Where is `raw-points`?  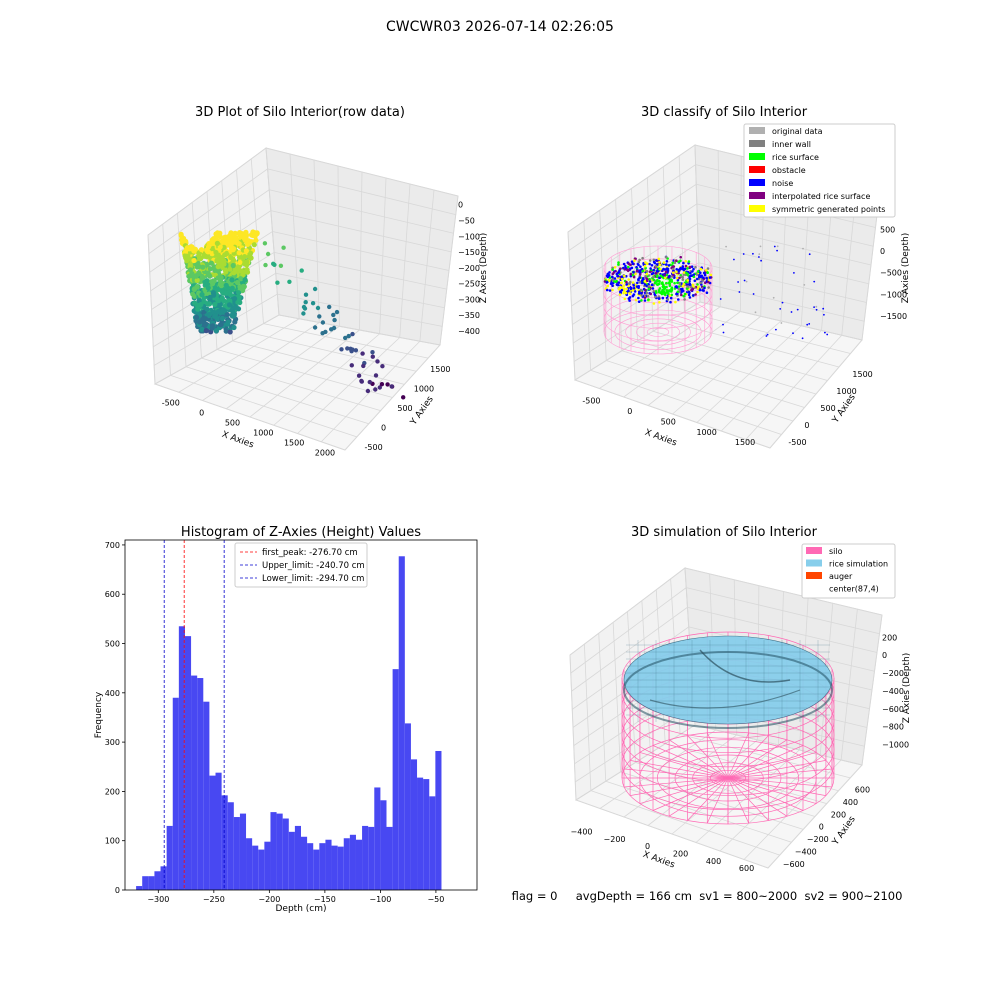
raw-points is located at coordinates (292, 314).